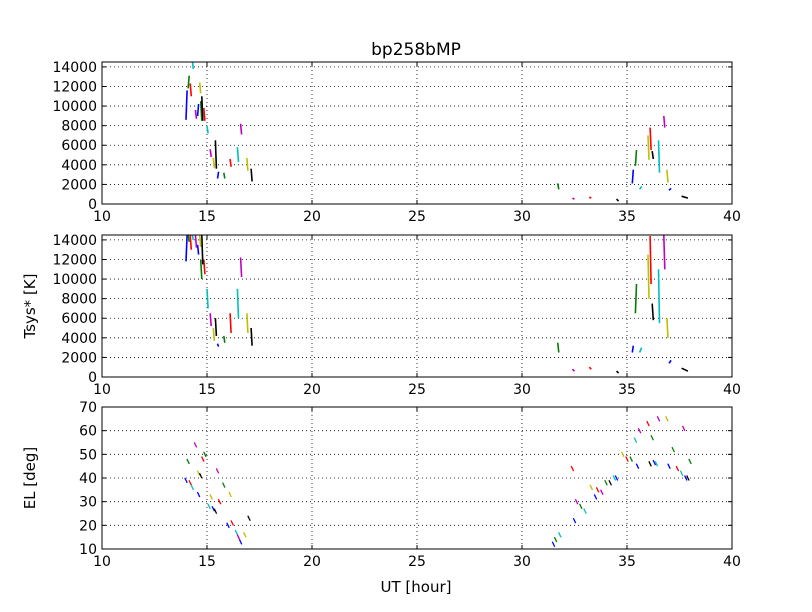 Image resolution: width=812 pixels, height=612 pixels. What do you see at coordinates (74, 260) in the screenshot?
I see `y-tick-label: 12000` at bounding box center [74, 260].